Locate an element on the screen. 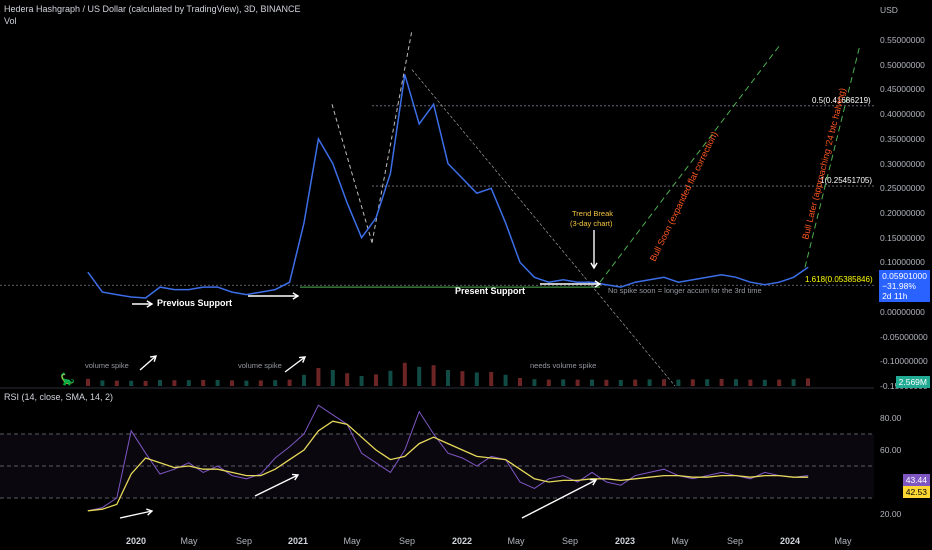 The width and height of the screenshot is (932, 550). price-tick-label: -0.10000000 is located at coordinates (904, 361).